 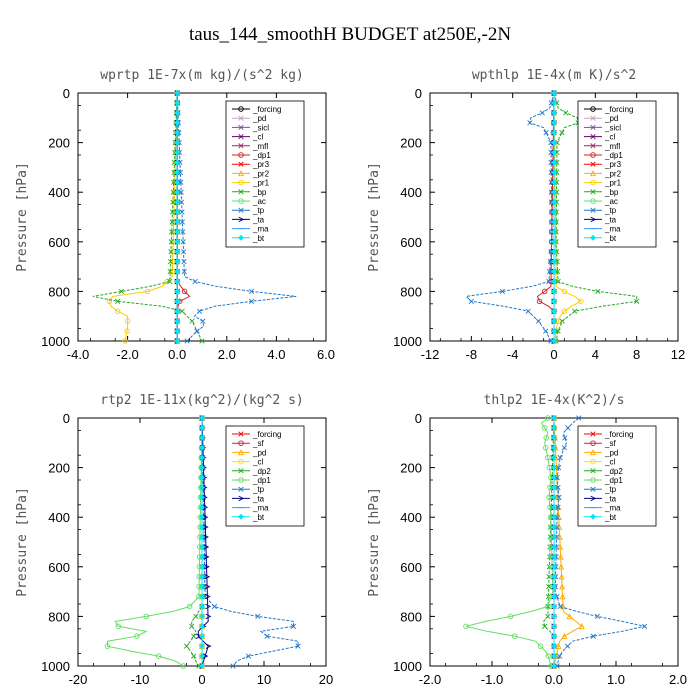 I want to click on legend-label: _tp, so click(x=610, y=210).